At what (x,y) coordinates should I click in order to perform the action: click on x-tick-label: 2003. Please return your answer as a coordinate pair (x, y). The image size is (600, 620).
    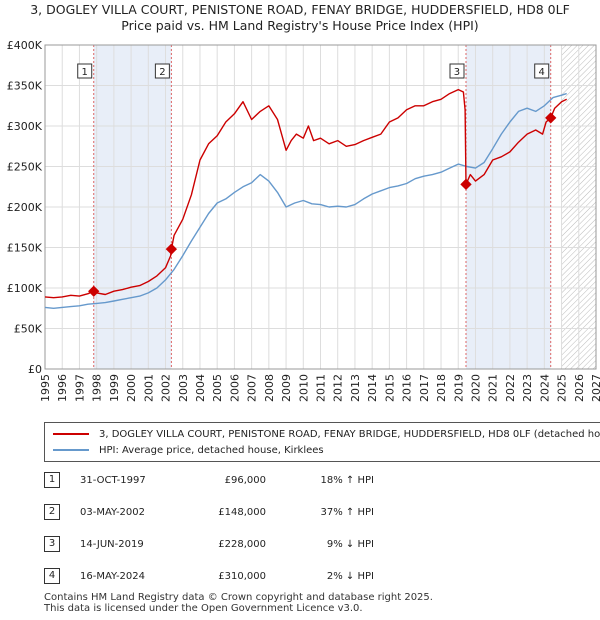
    Looking at the image, I should click on (183, 388).